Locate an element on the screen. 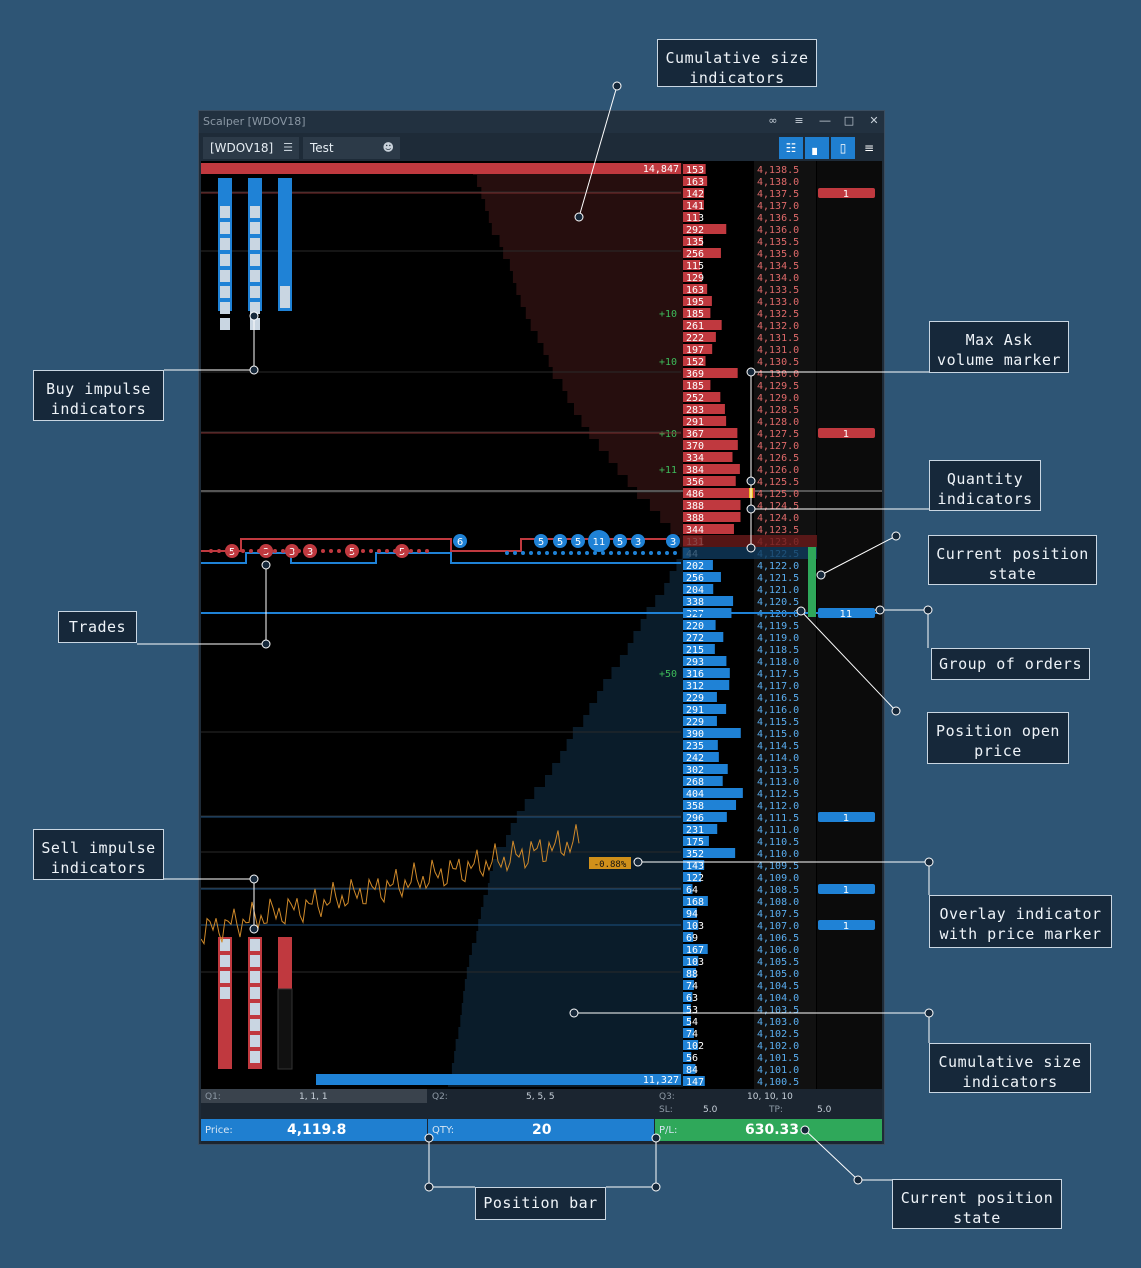 The height and width of the screenshot is (1268, 1141). overlay-price-marker is located at coordinates (610, 863).